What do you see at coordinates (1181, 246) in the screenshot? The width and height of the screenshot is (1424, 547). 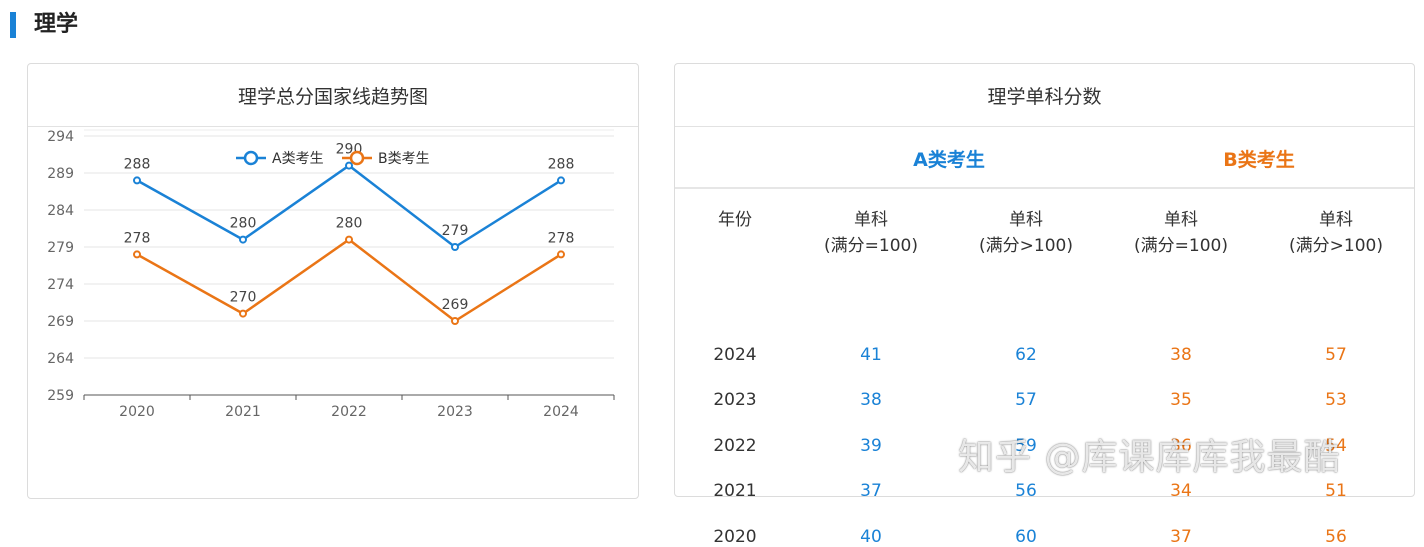 I see `header-b1-line2: (满分=100)` at bounding box center [1181, 246].